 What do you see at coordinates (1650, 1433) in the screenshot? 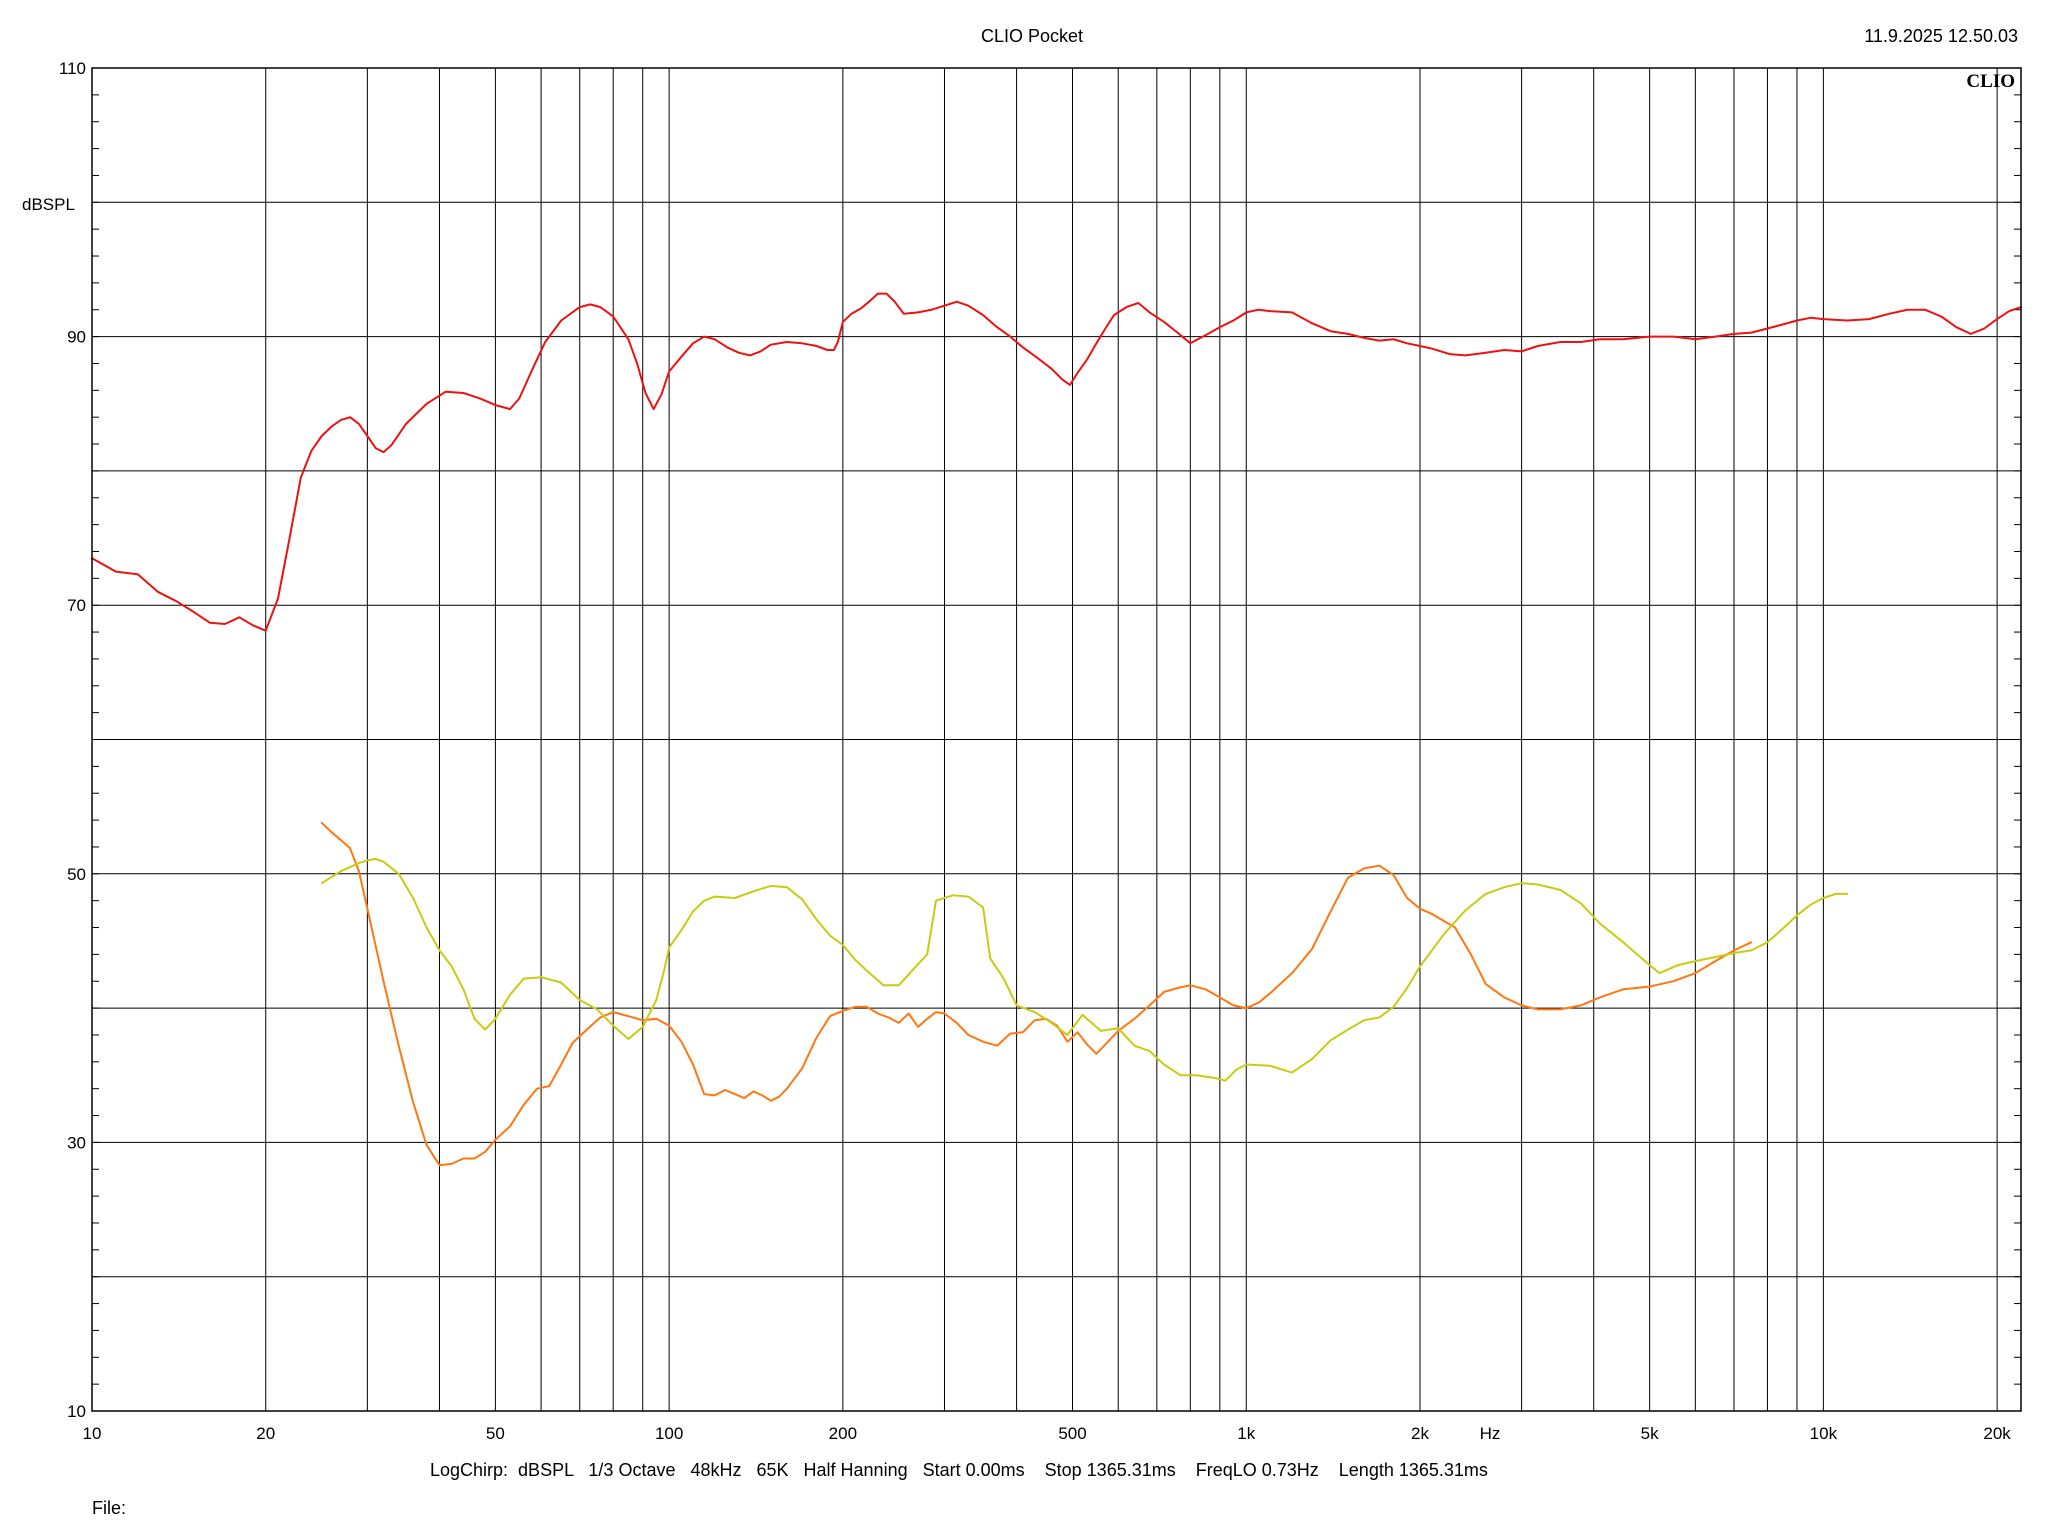
I see `x-tick-label: 5k` at bounding box center [1650, 1433].